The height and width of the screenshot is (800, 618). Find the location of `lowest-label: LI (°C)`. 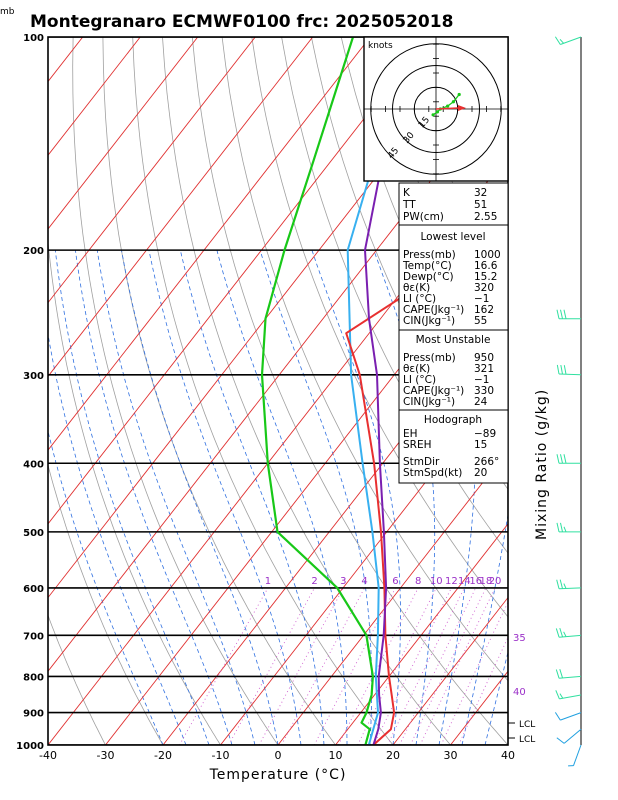

lowest-label: LI (°C) is located at coordinates (419, 299).